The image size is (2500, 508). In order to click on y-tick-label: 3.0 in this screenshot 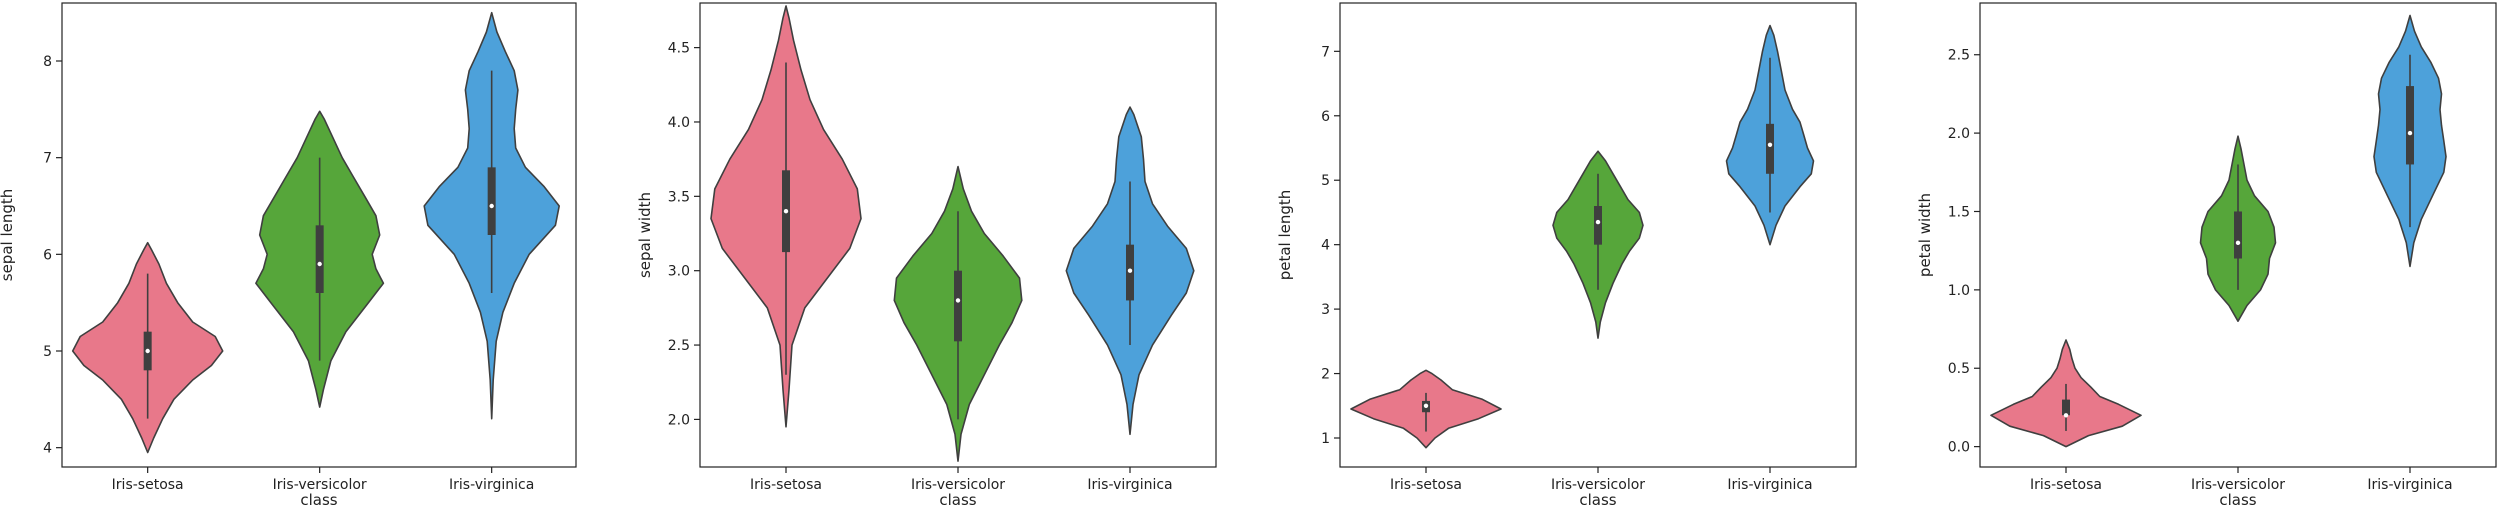, I will do `click(679, 272)`.